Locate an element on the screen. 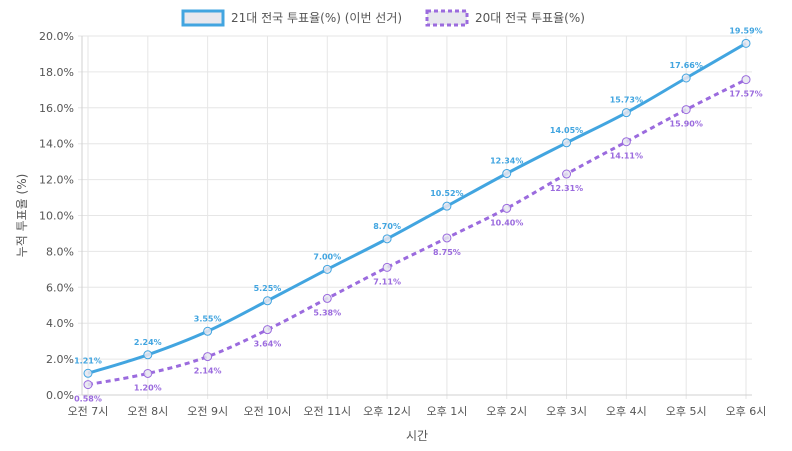  y-tick-label: 4.0% is located at coordinates (60, 323).